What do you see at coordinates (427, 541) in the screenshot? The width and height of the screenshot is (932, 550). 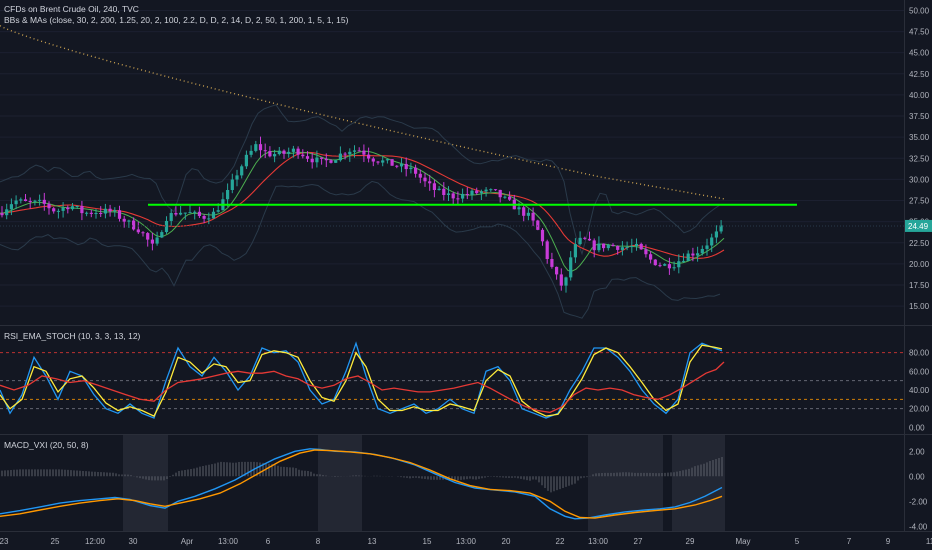 I see `time-axis-label: 15` at bounding box center [427, 541].